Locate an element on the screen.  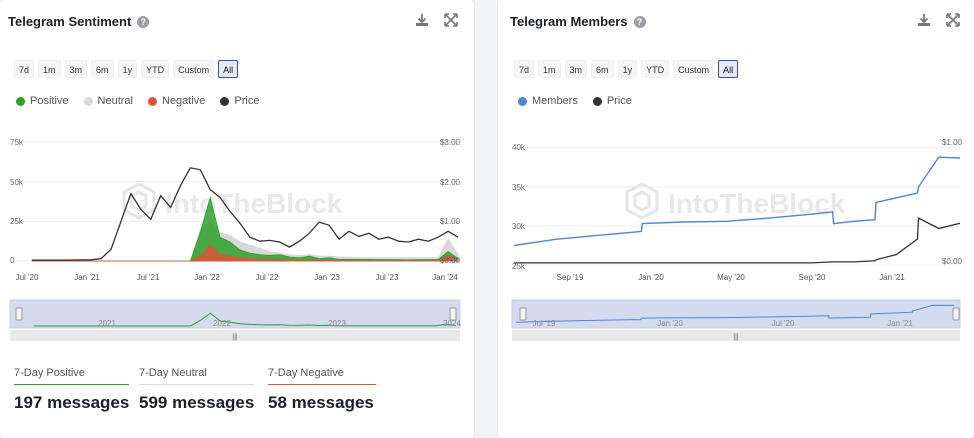
x-tick: Jan '23 is located at coordinates (327, 277).